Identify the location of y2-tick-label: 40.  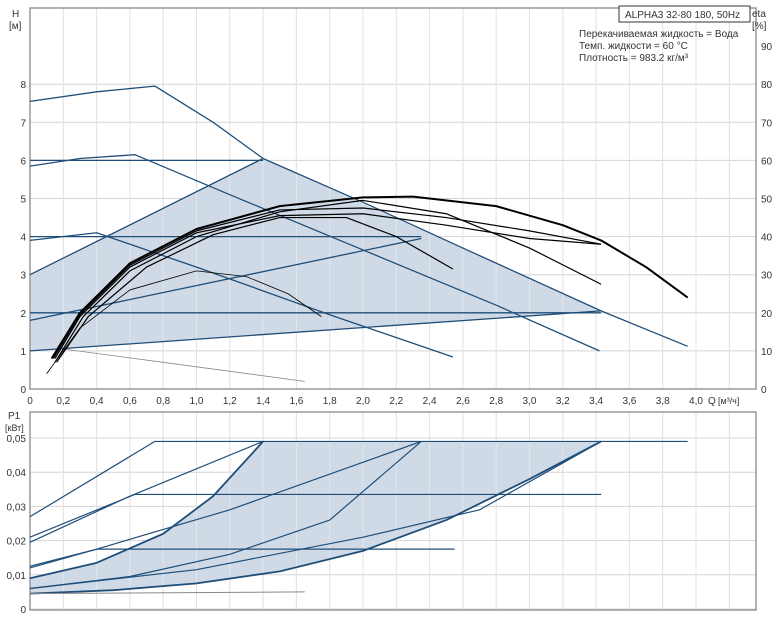
(767, 238).